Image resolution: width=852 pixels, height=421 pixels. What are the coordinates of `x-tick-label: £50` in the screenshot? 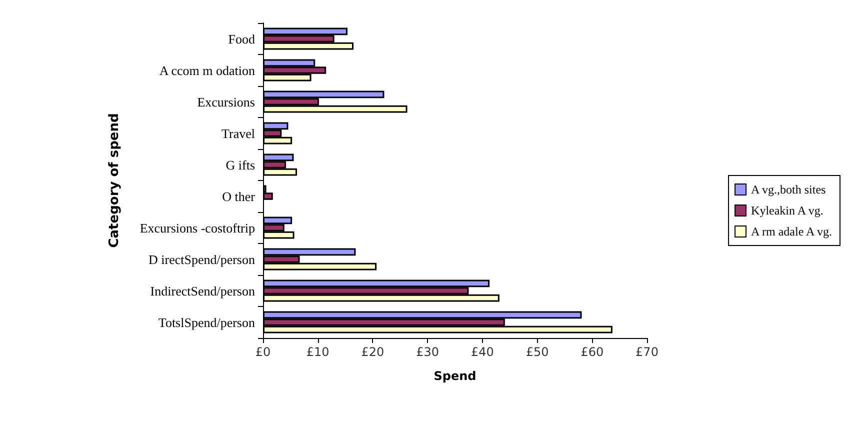 It's located at (537, 352).